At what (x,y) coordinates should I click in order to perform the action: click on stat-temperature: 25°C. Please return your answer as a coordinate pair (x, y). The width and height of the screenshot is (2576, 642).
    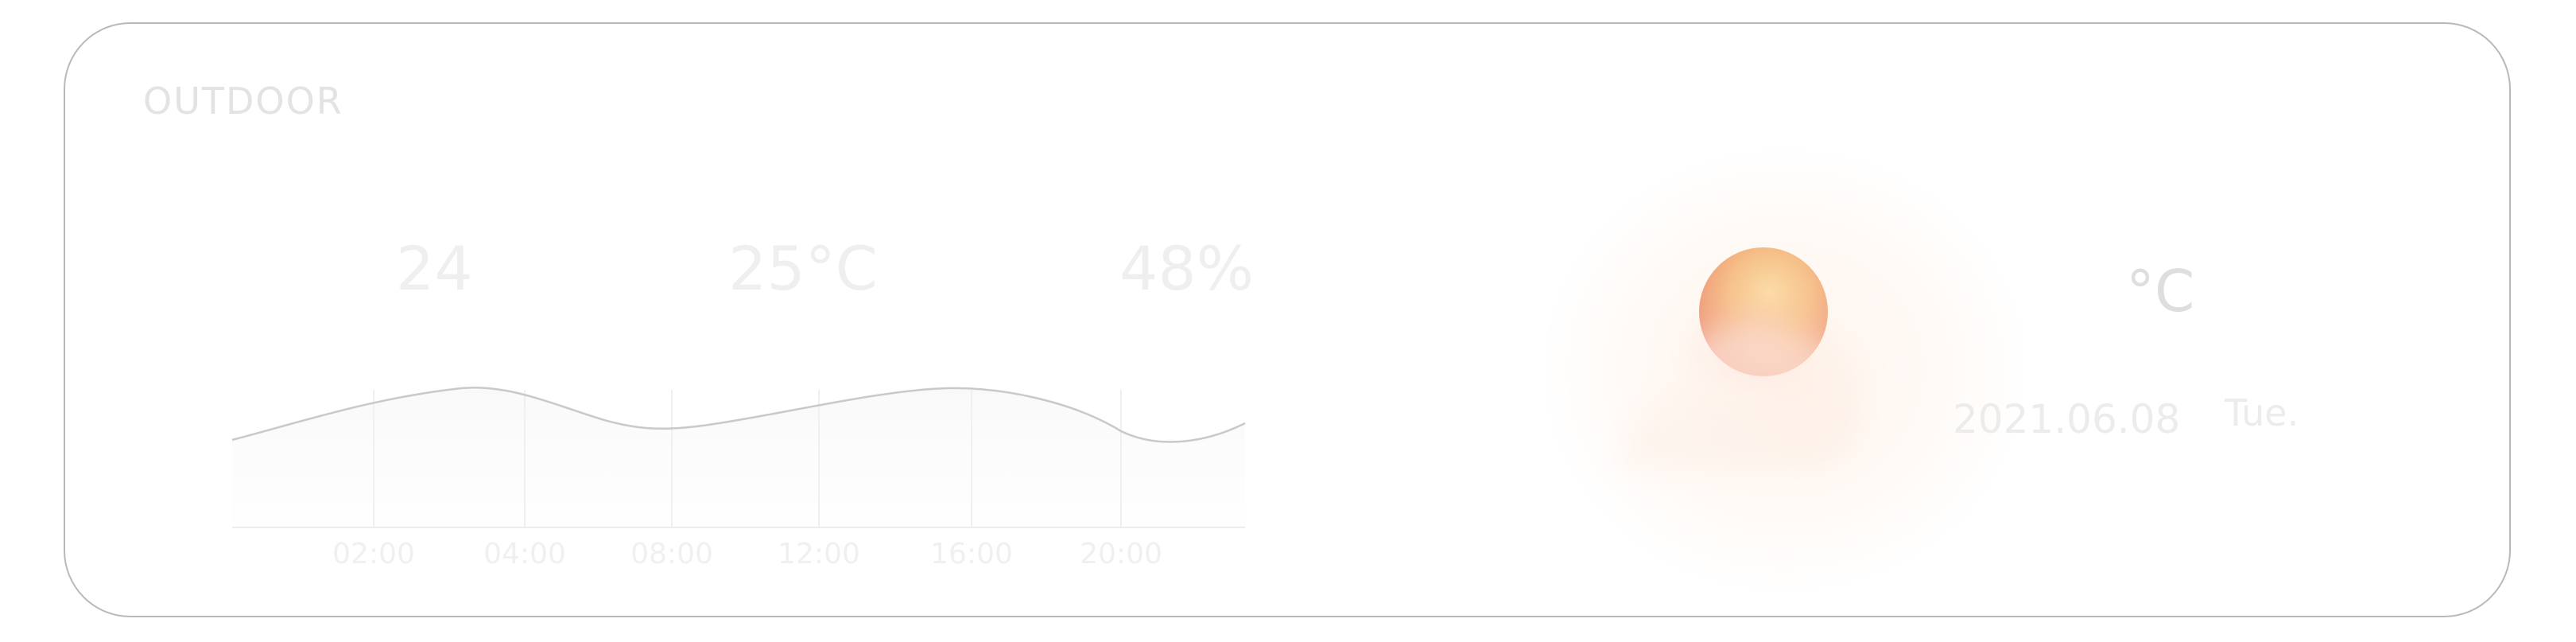
    Looking at the image, I should click on (803, 268).